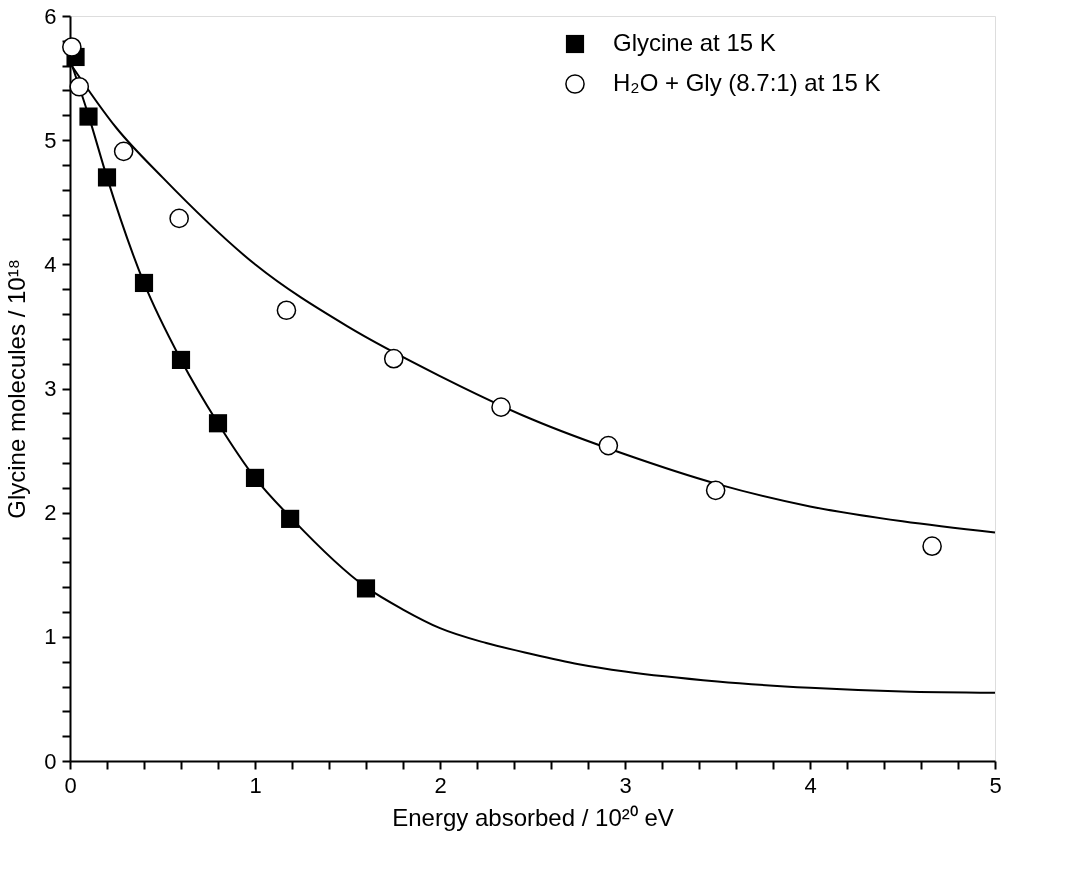 The image size is (1067, 878). I want to click on x-tick-label: 1, so click(255, 785).